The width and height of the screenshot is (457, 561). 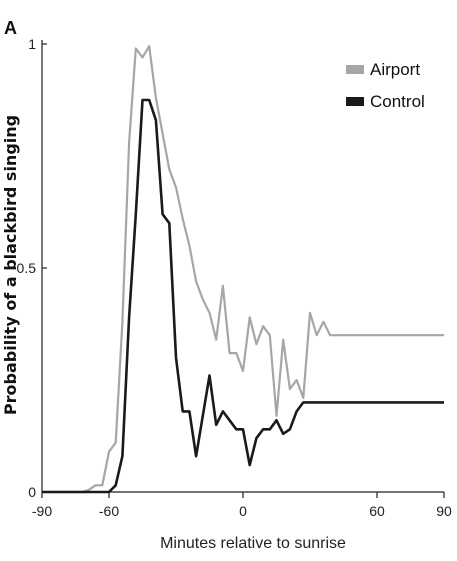 I want to click on y-tick-label: 1, so click(x=32, y=44).